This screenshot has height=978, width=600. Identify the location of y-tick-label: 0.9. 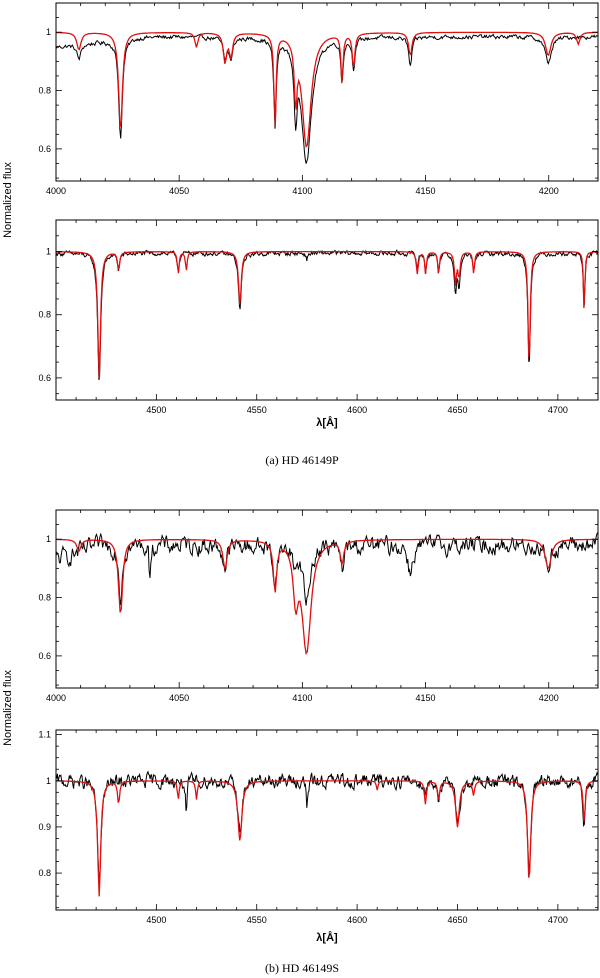
(44, 827).